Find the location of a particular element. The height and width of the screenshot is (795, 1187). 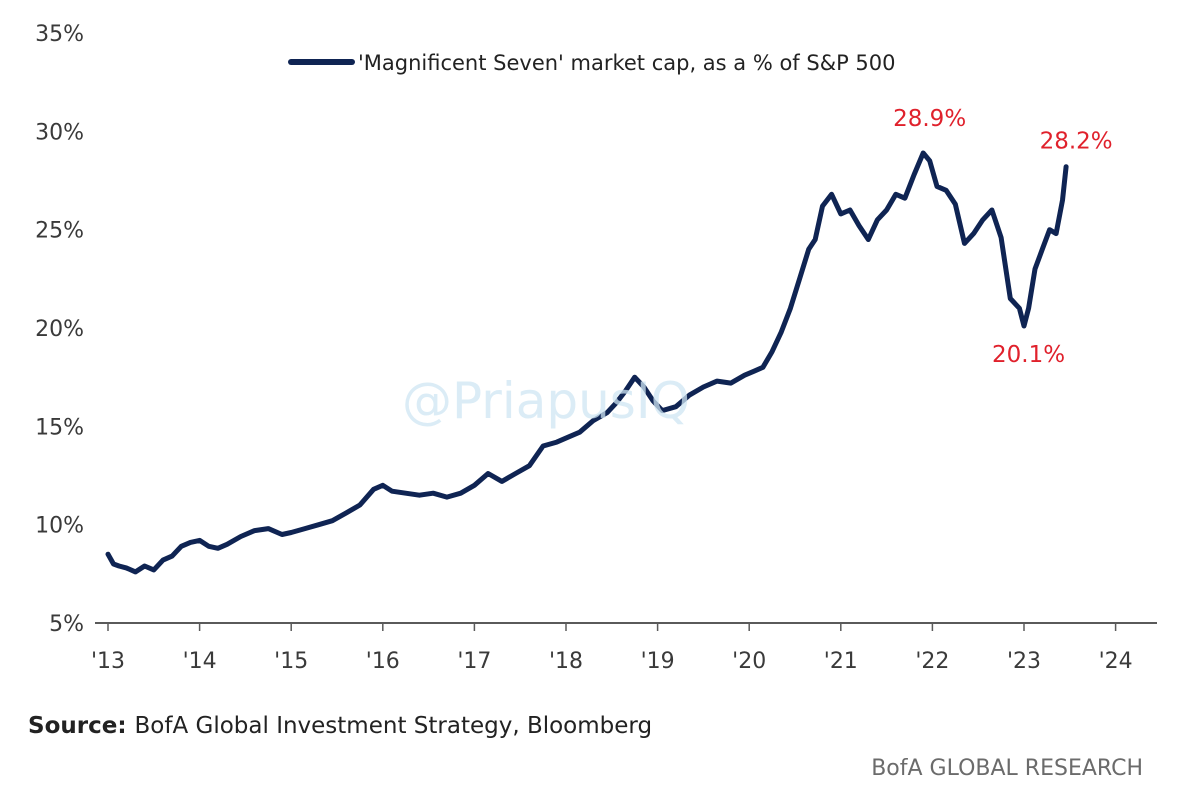

y-tick-label: 35% is located at coordinates (59, 34).